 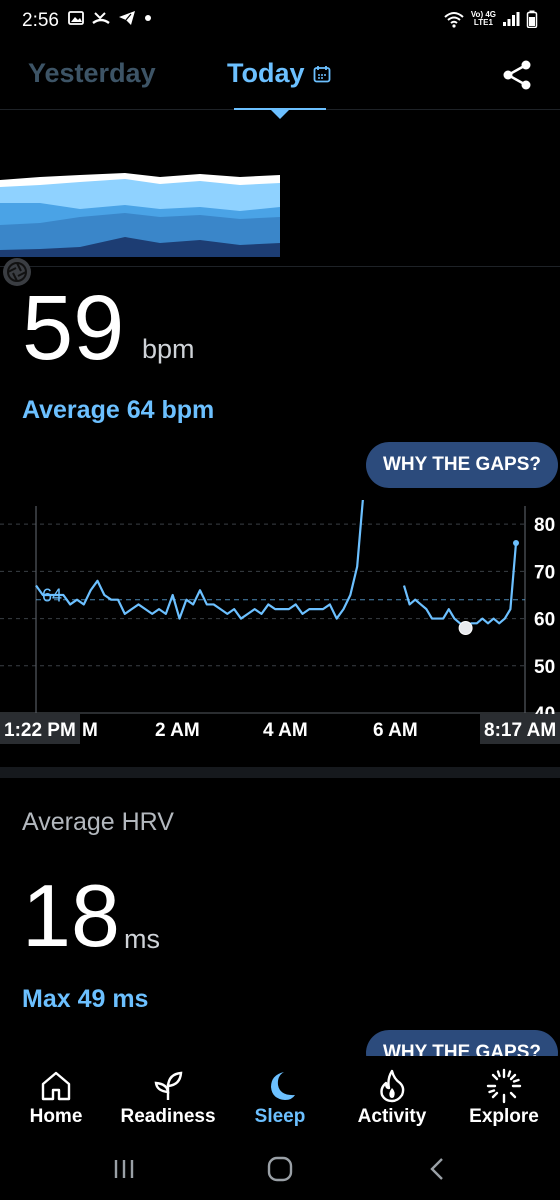 I want to click on sleep-stages-graph, so click(x=140, y=215).